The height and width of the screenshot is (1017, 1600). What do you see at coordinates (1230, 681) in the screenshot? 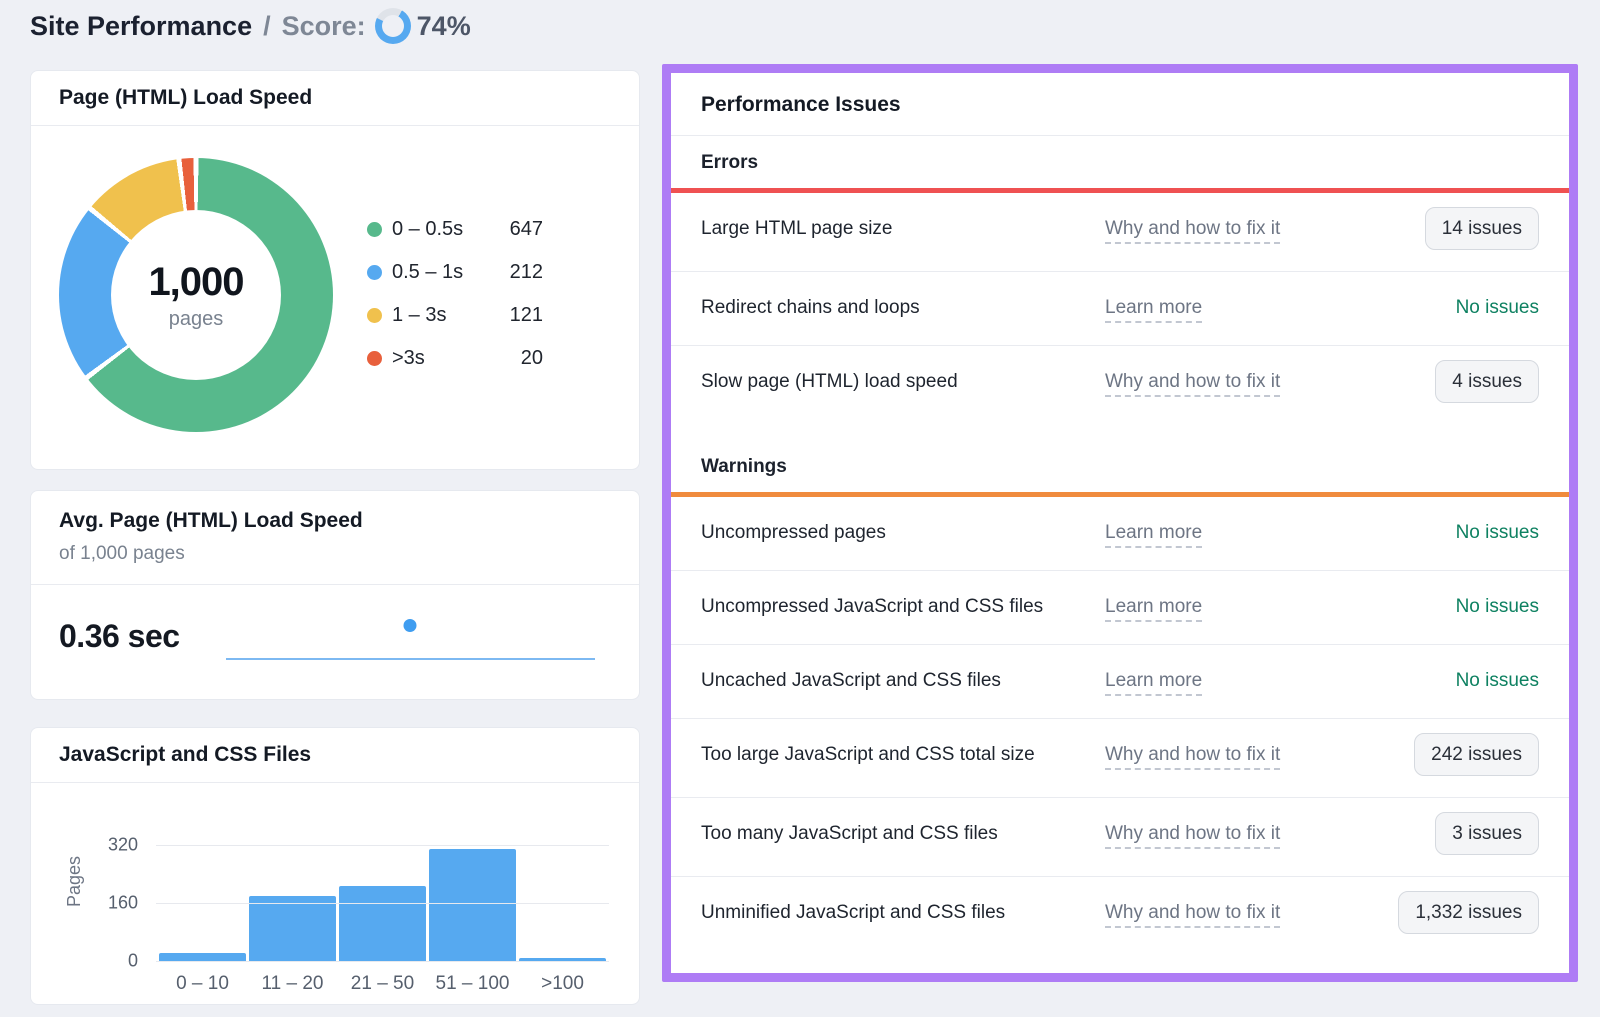
I see `issue-link-cell: Learn more` at bounding box center [1230, 681].